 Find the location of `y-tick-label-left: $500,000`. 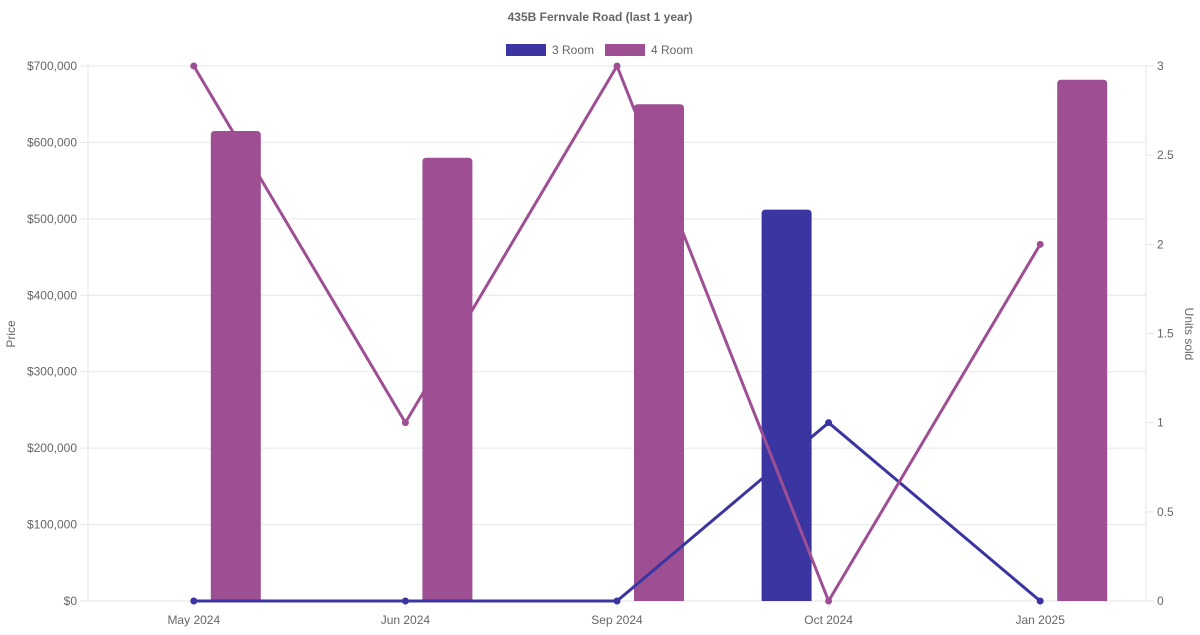

y-tick-label-left: $500,000 is located at coordinates (52, 219).